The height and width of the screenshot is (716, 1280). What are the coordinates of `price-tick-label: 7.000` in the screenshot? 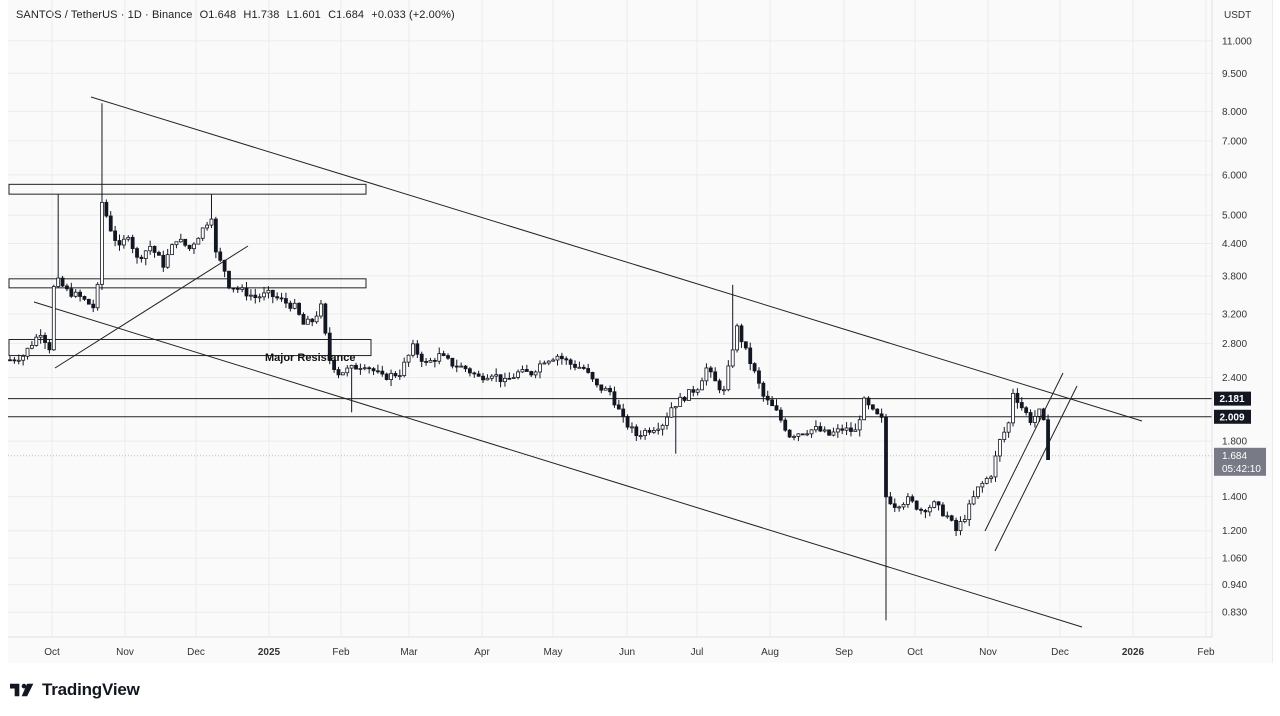 It's located at (1234, 141).